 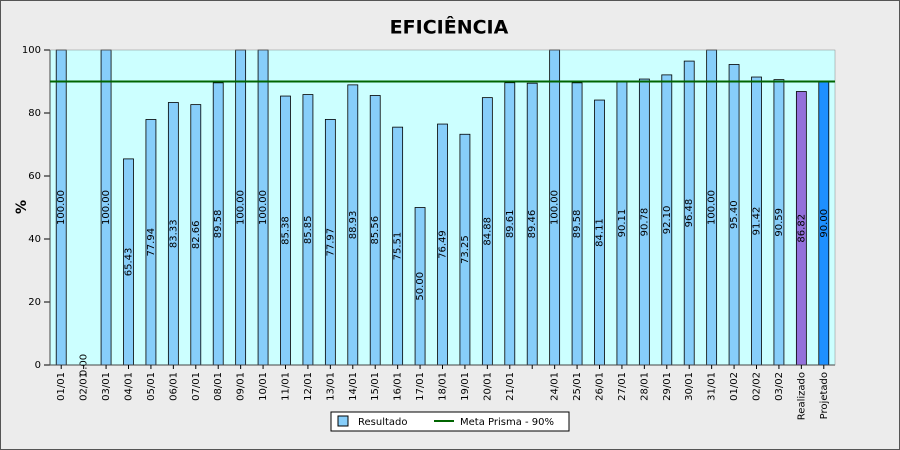 What do you see at coordinates (61, 386) in the screenshot?
I see `x-tick-label: 01/01` at bounding box center [61, 386].